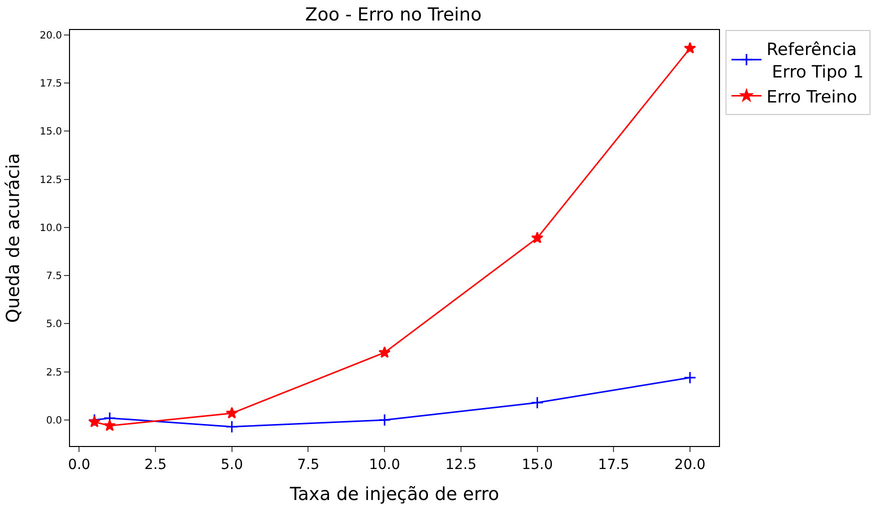 This screenshot has width=894, height=512. I want to click on x-axis-title: Taxa de injeção de erro, so click(394, 494).